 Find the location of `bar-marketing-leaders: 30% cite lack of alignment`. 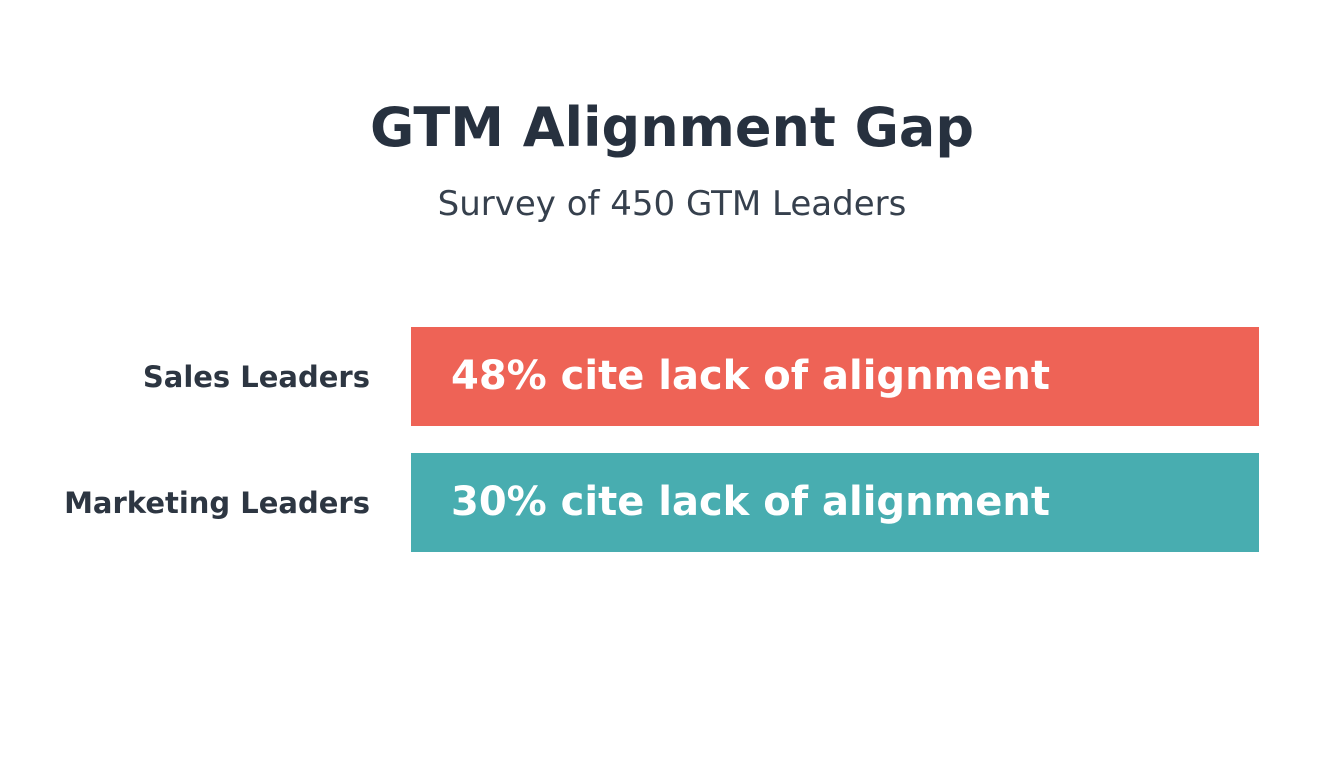

bar-marketing-leaders: 30% cite lack of alignment is located at coordinates (835, 502).